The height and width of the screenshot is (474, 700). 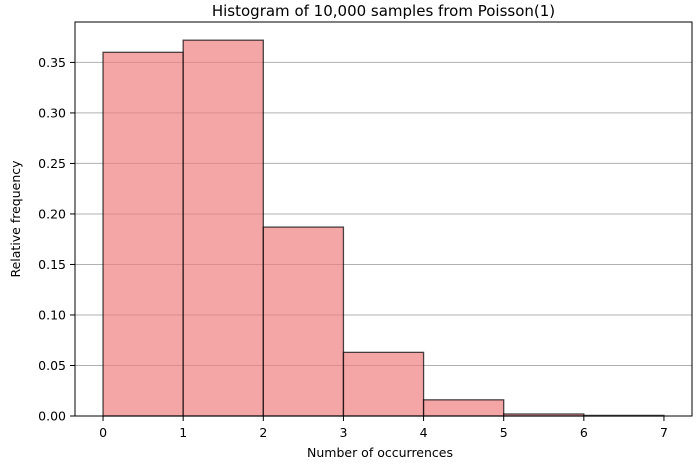 I want to click on x-tick-label: 7, so click(x=664, y=432).